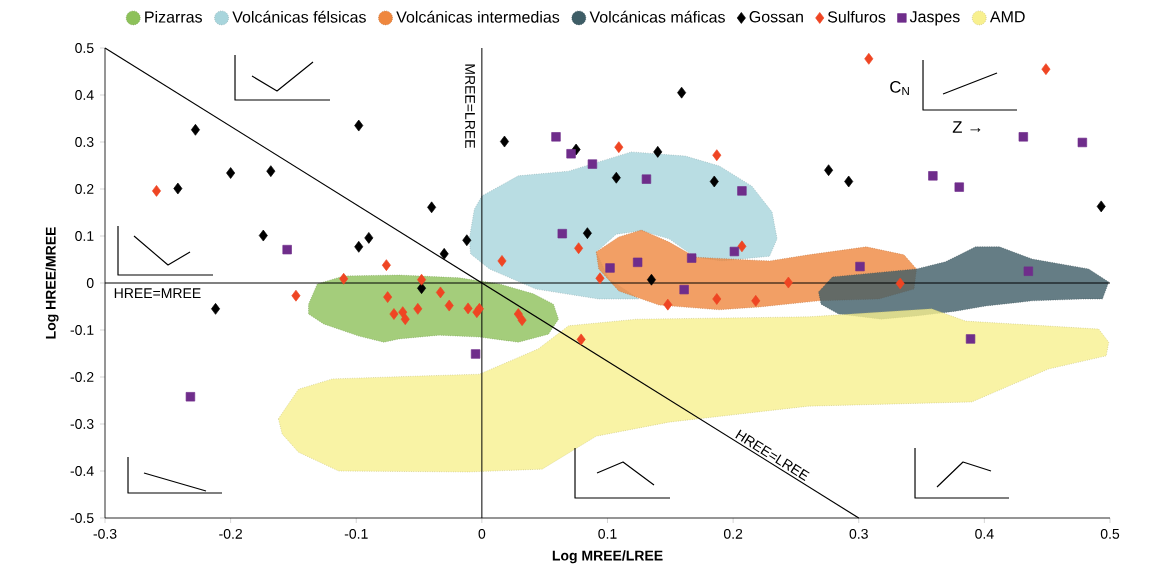  Describe the element at coordinates (607, 533) in the screenshot. I see `x-tick-label: 0.1` at that location.